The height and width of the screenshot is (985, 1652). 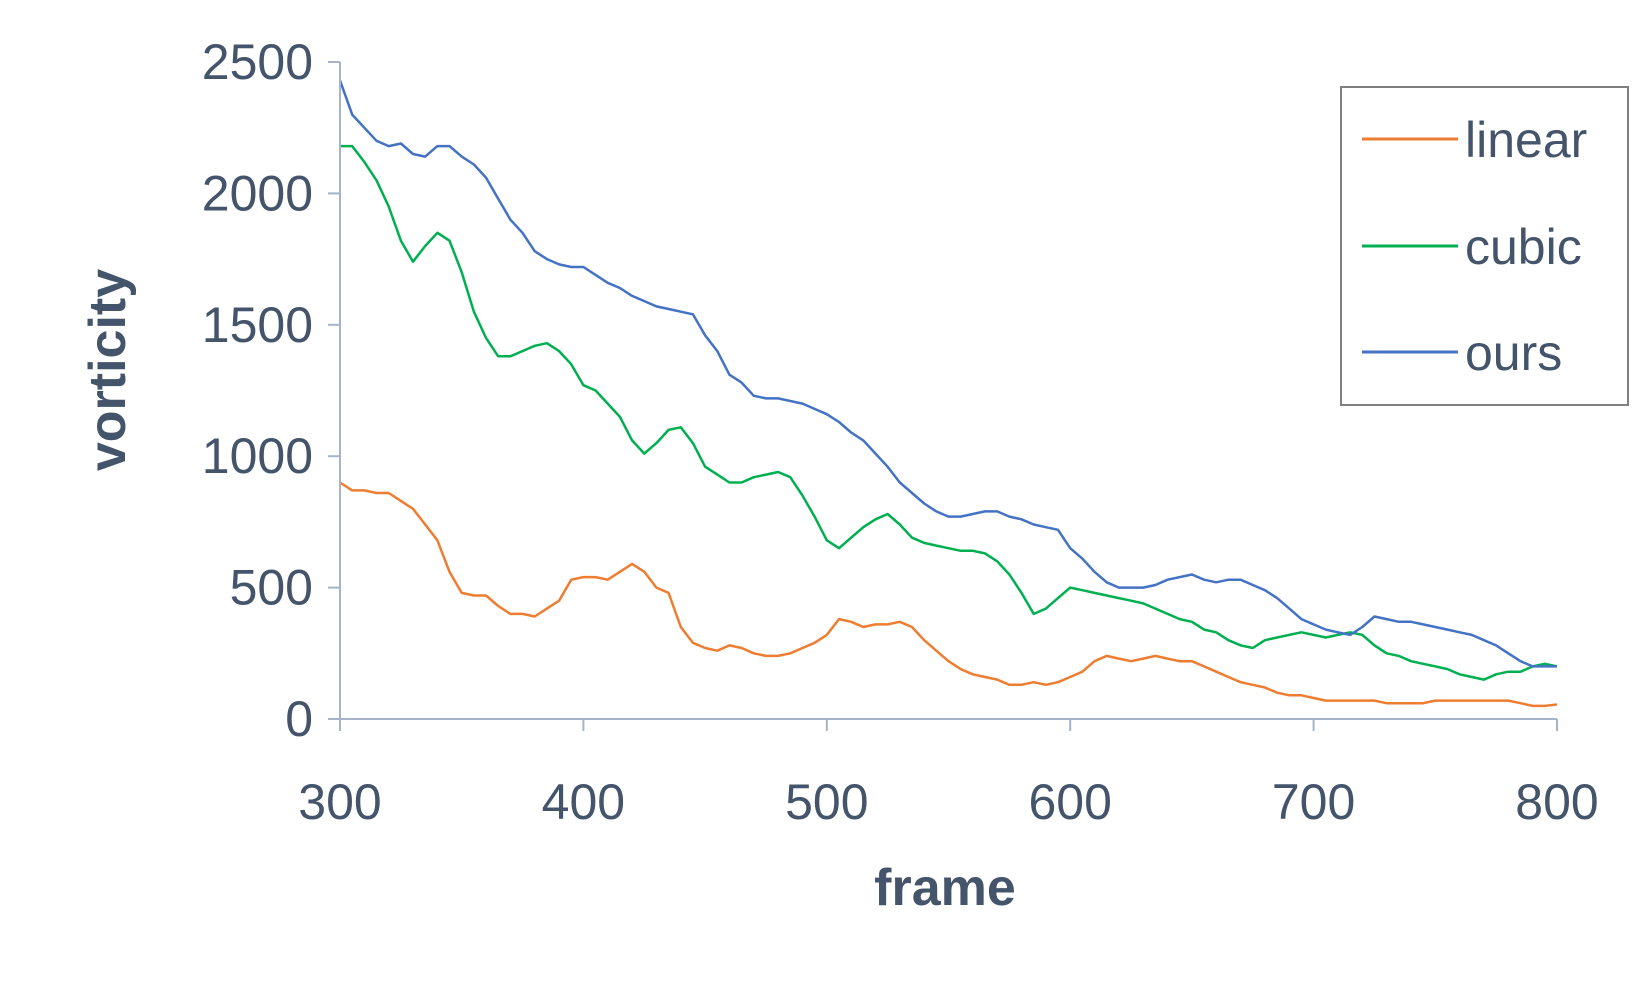 What do you see at coordinates (1523, 247) in the screenshot?
I see `legend-label-cubic: cubic` at bounding box center [1523, 247].